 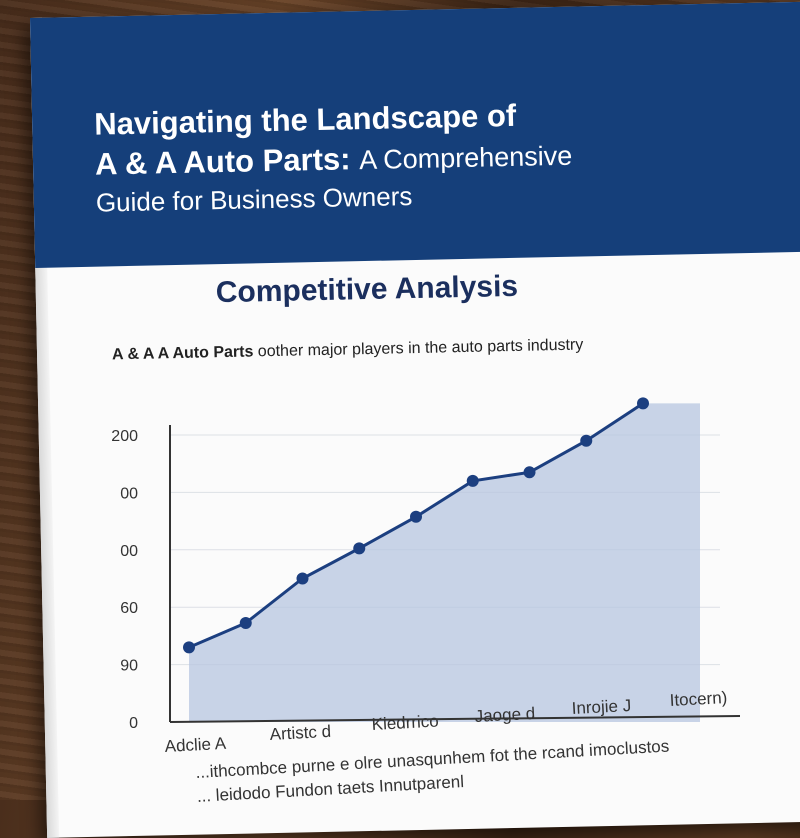 I want to click on x-axis, so click(x=455, y=719).